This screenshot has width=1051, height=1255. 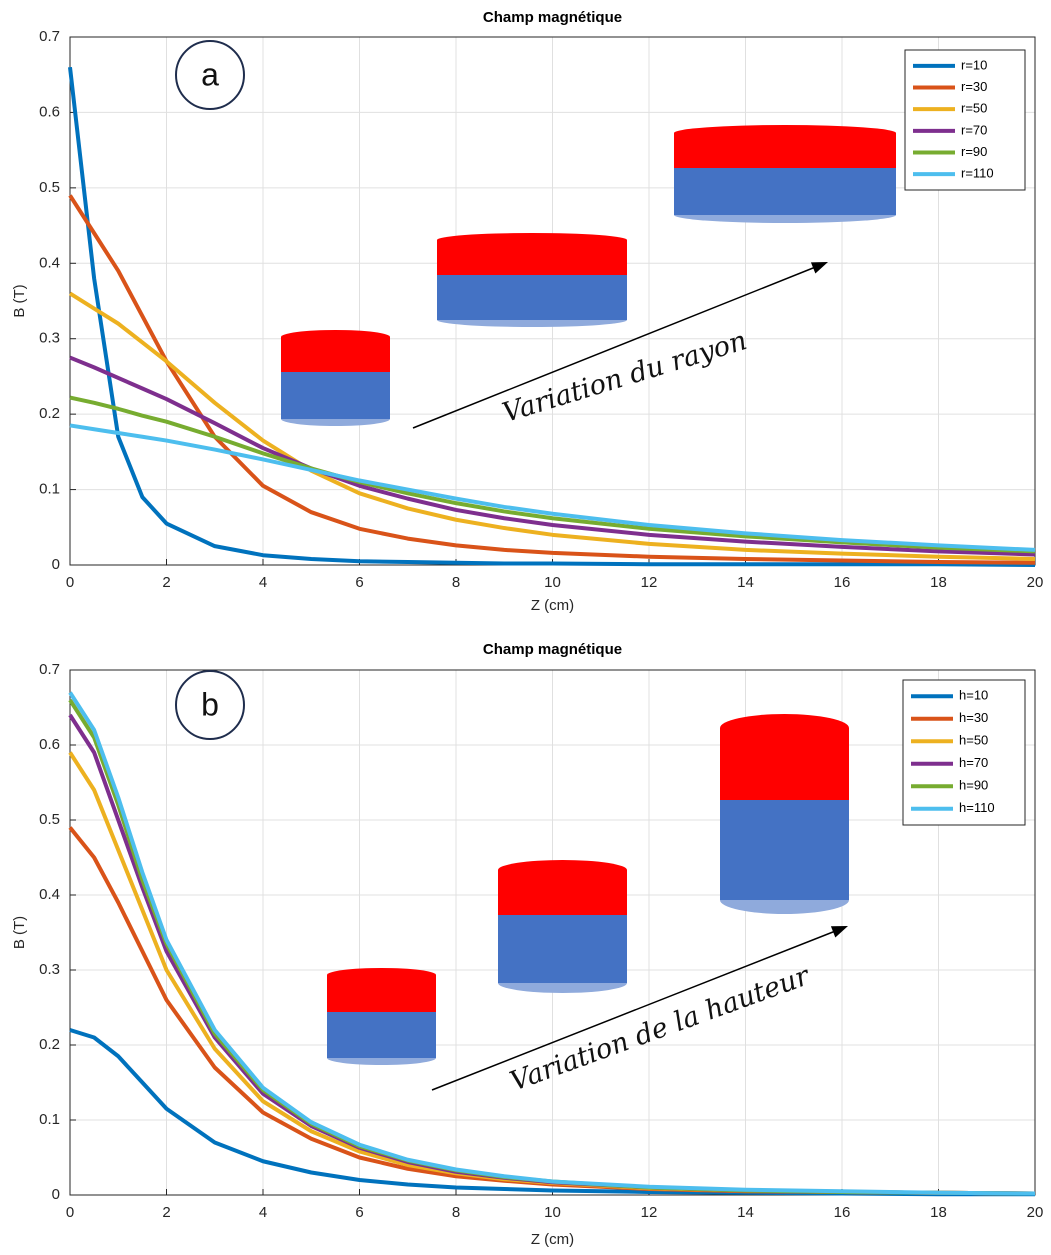 What do you see at coordinates (974, 86) in the screenshot?
I see `legend-label: r=30` at bounding box center [974, 86].